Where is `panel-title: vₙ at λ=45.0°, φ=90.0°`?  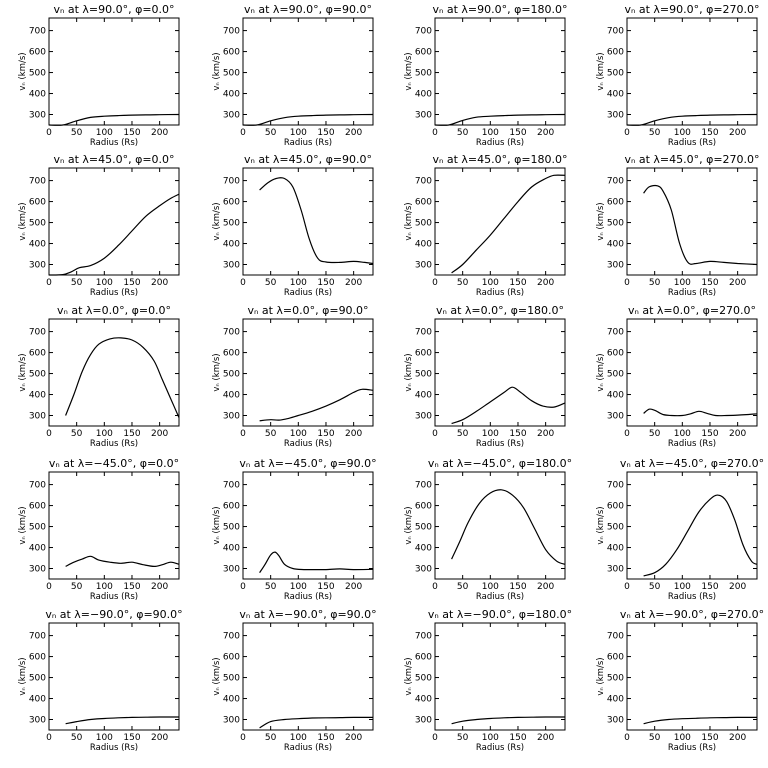 panel-title: vₙ at λ=45.0°, φ=90.0° is located at coordinates (308, 159).